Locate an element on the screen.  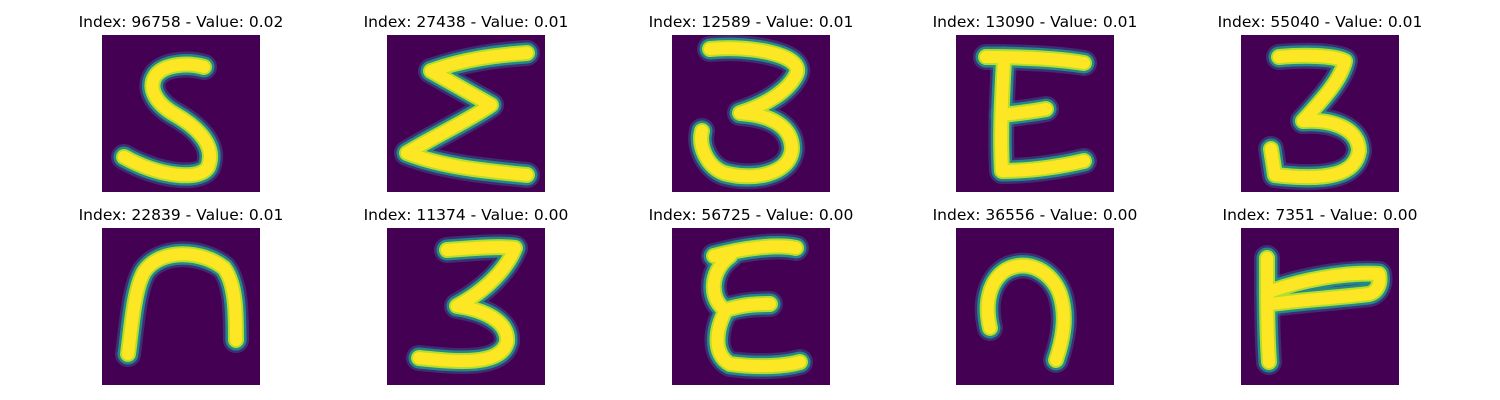
panel-title: Index: 55040 - Value: 0.01 is located at coordinates (1320, 22).